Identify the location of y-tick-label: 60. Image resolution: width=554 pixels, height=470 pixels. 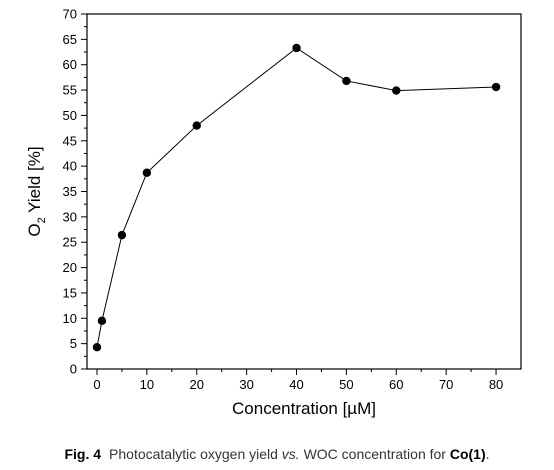
(70, 64).